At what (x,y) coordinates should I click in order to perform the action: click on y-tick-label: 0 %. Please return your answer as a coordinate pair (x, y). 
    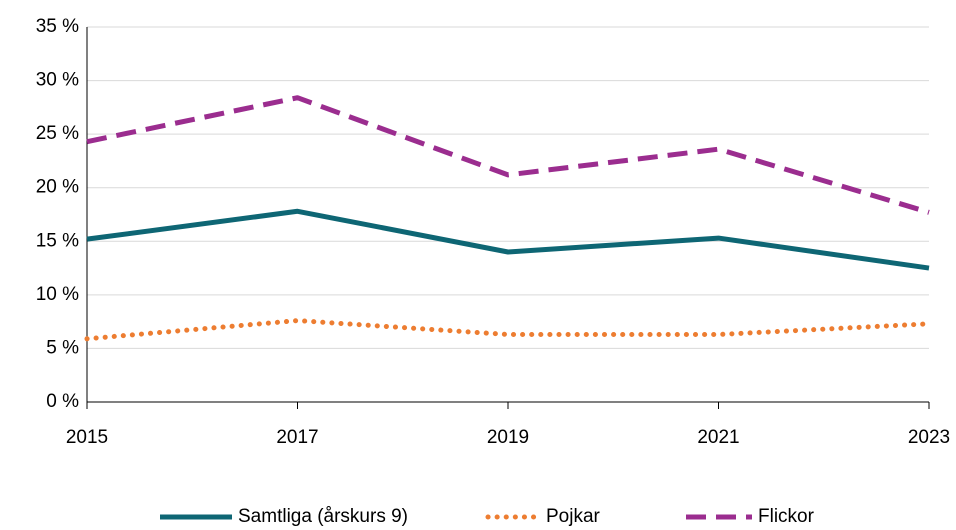
    Looking at the image, I should click on (62, 401).